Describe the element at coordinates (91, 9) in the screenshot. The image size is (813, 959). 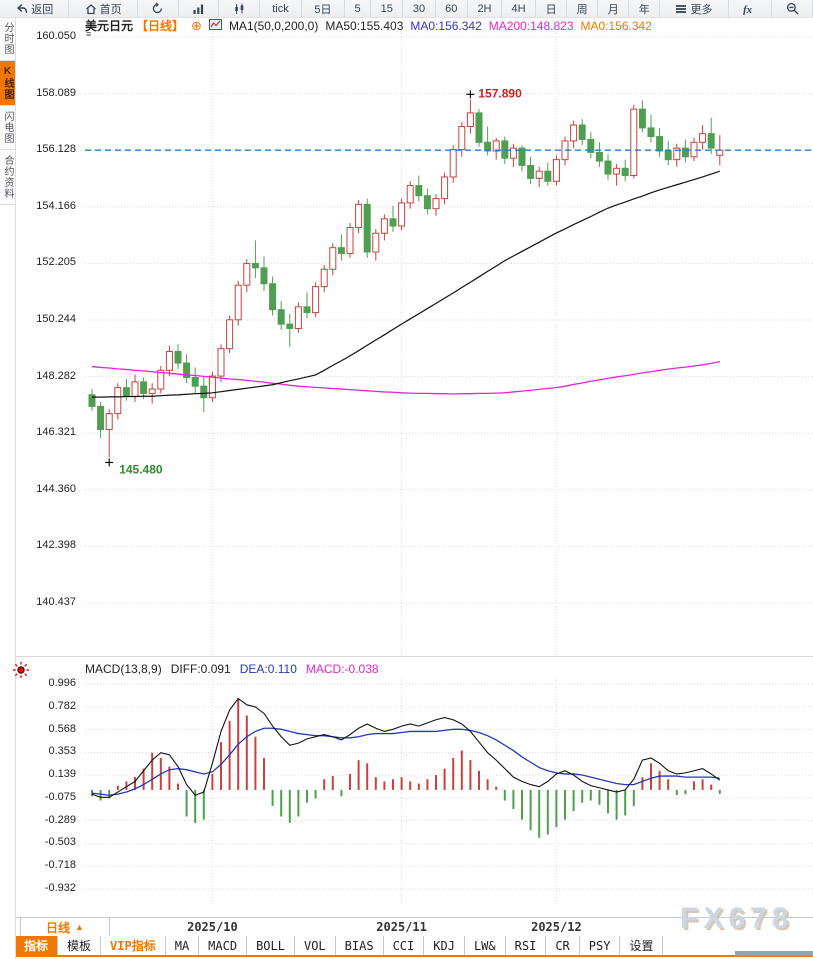
I see `home-icon` at that location.